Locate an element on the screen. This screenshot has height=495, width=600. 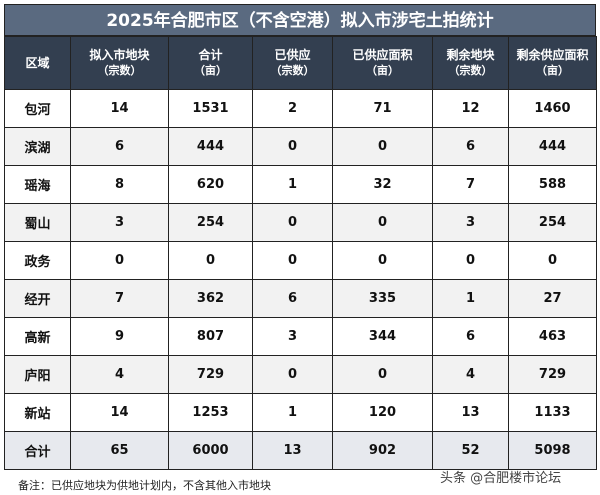
footnote: 备注：已供应地块为供地计划内，不含其他入市地块 is located at coordinates (144, 485).